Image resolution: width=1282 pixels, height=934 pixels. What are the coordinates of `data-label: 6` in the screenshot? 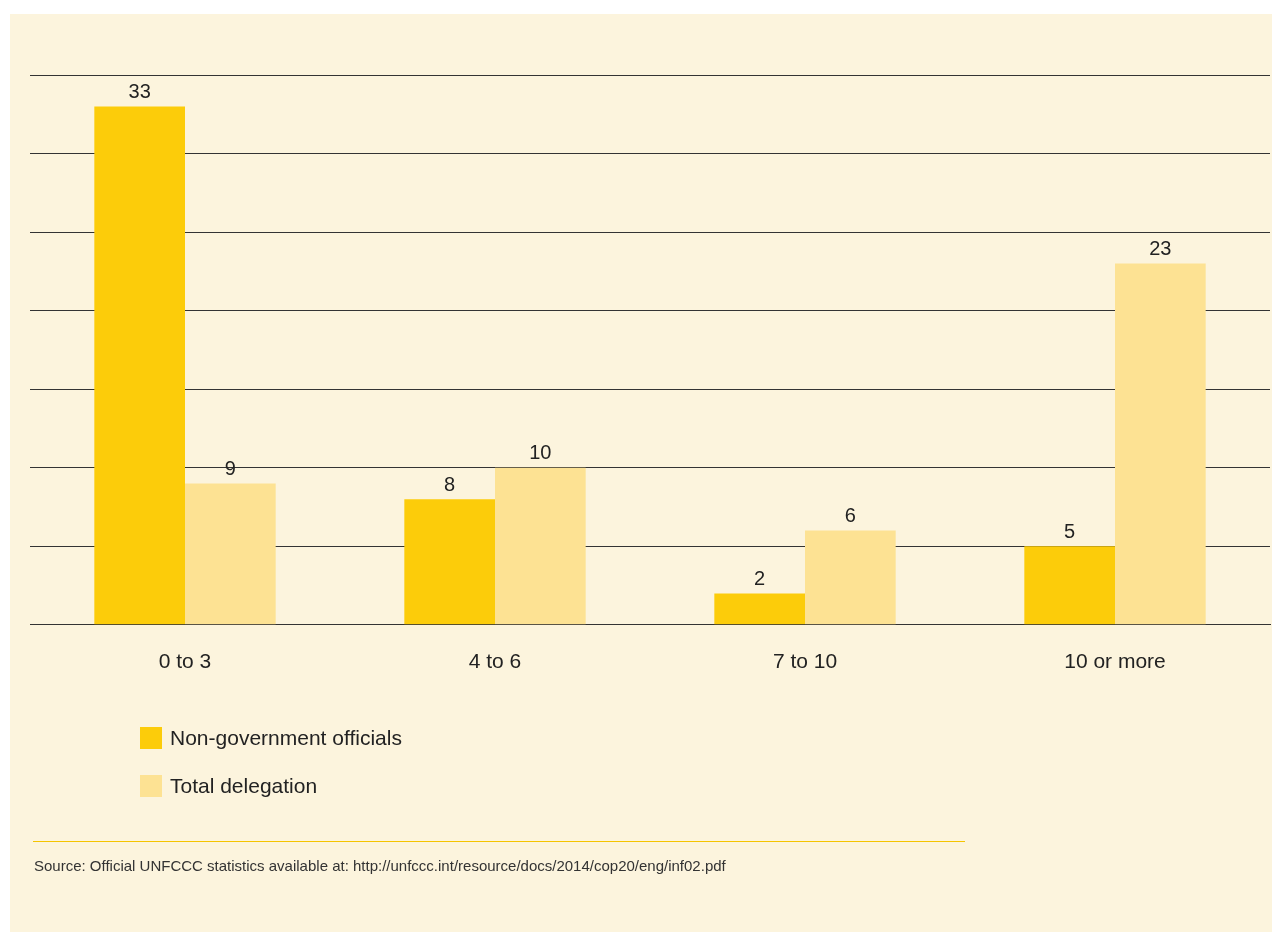 It's located at (850, 515).